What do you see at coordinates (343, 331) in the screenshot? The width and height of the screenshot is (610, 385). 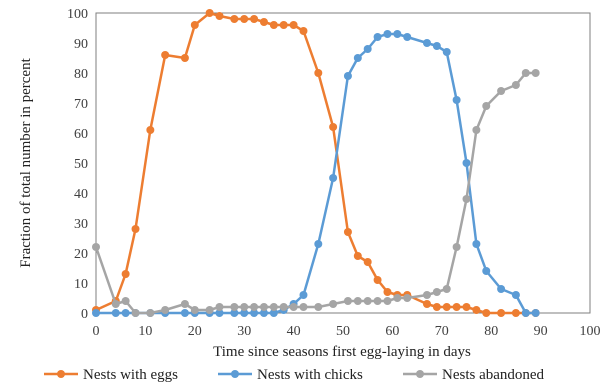 I see `x-tick-label: 50` at bounding box center [343, 331].